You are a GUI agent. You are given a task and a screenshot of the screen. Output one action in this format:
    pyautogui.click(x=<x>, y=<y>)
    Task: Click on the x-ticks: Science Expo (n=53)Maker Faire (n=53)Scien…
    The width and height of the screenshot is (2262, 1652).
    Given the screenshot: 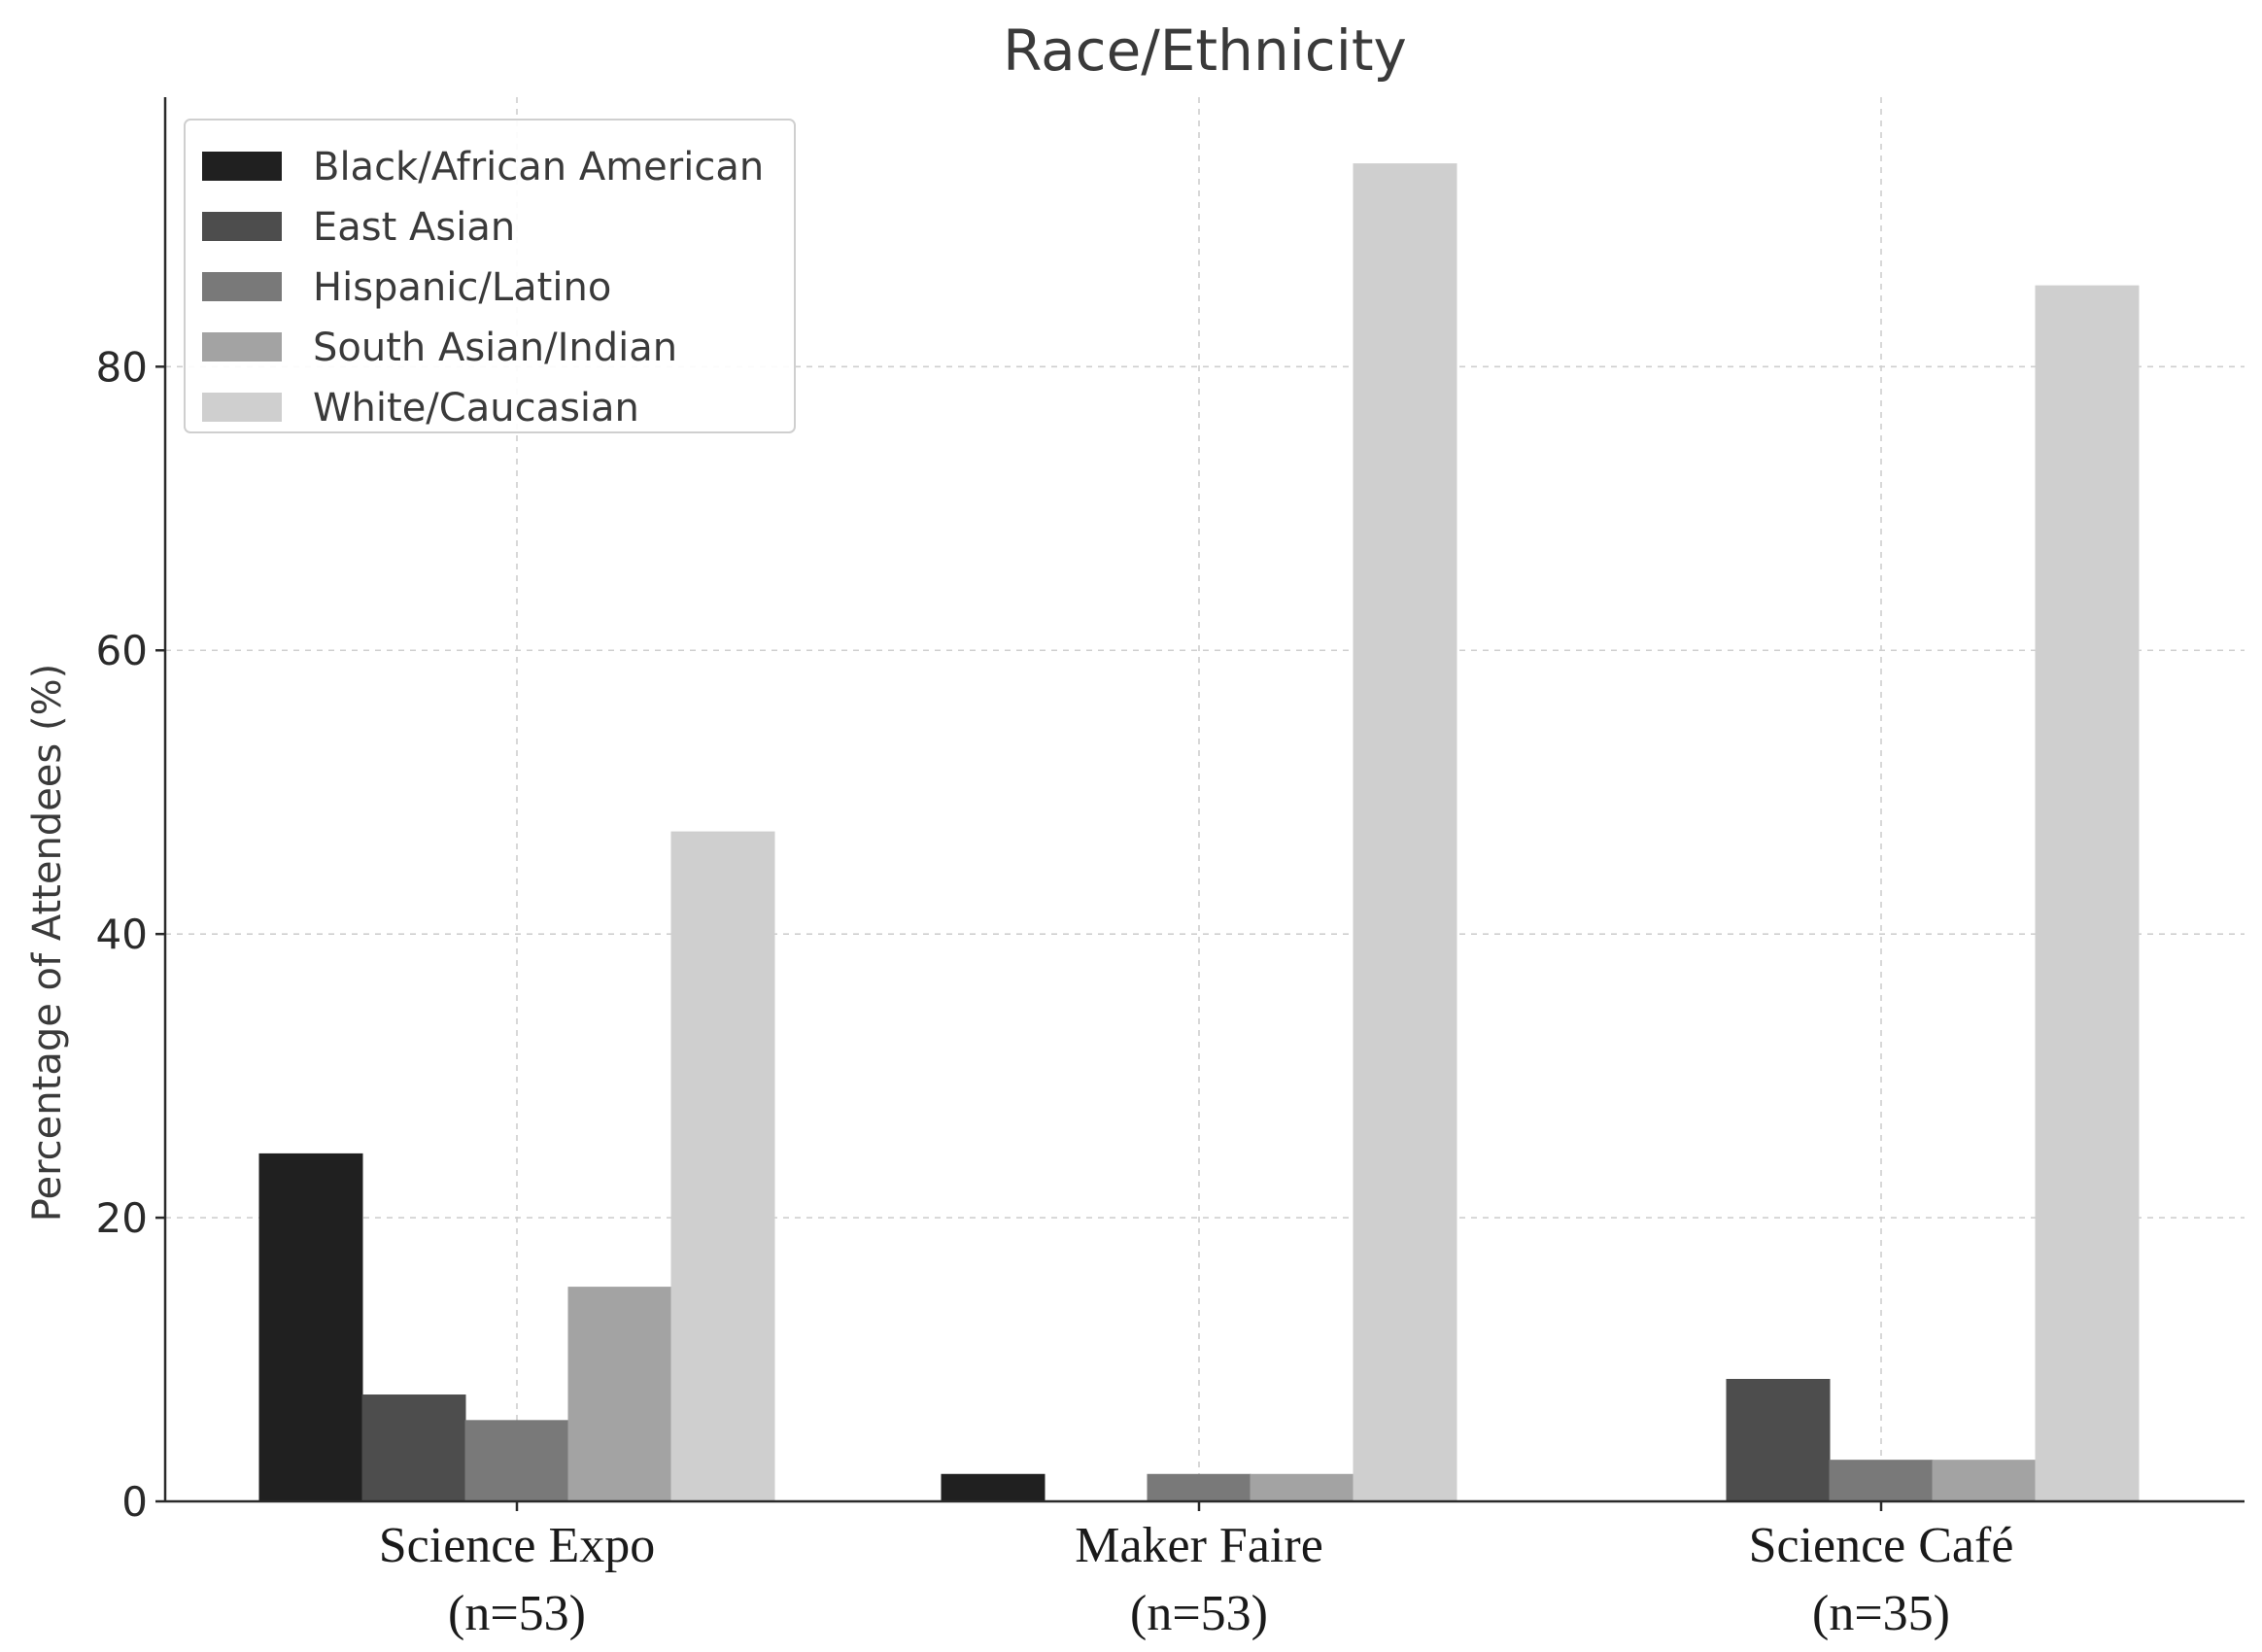 What is the action you would take?
    pyautogui.click(x=1196, y=1571)
    